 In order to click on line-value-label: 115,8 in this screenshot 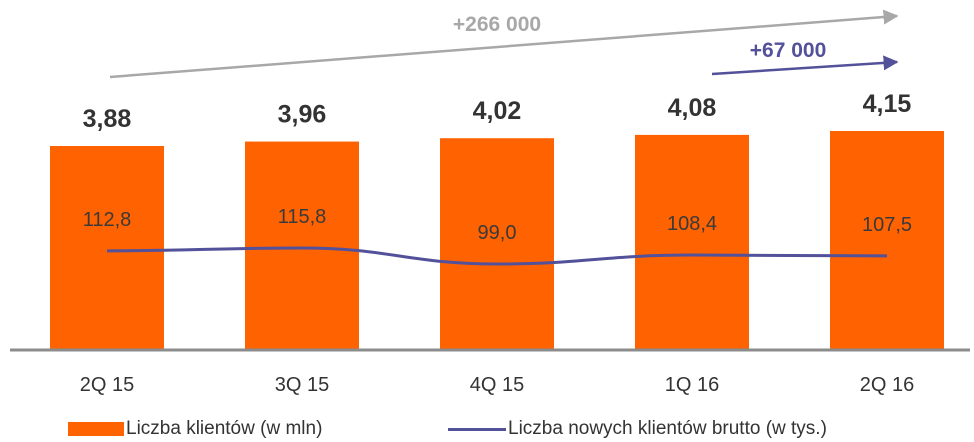, I will do `click(302, 217)`.